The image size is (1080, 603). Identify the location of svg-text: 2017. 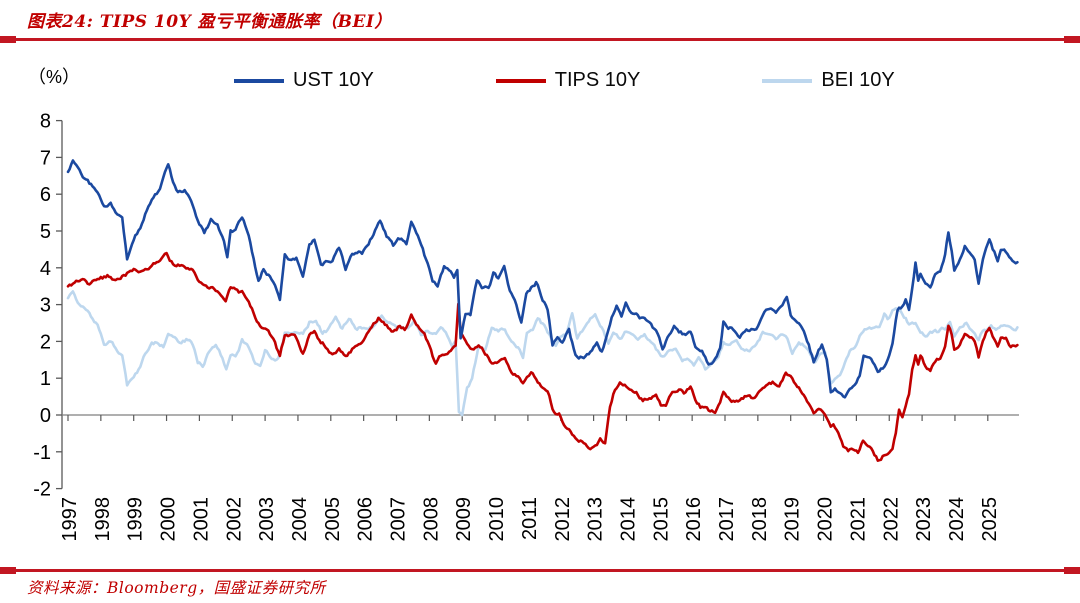
(727, 519).